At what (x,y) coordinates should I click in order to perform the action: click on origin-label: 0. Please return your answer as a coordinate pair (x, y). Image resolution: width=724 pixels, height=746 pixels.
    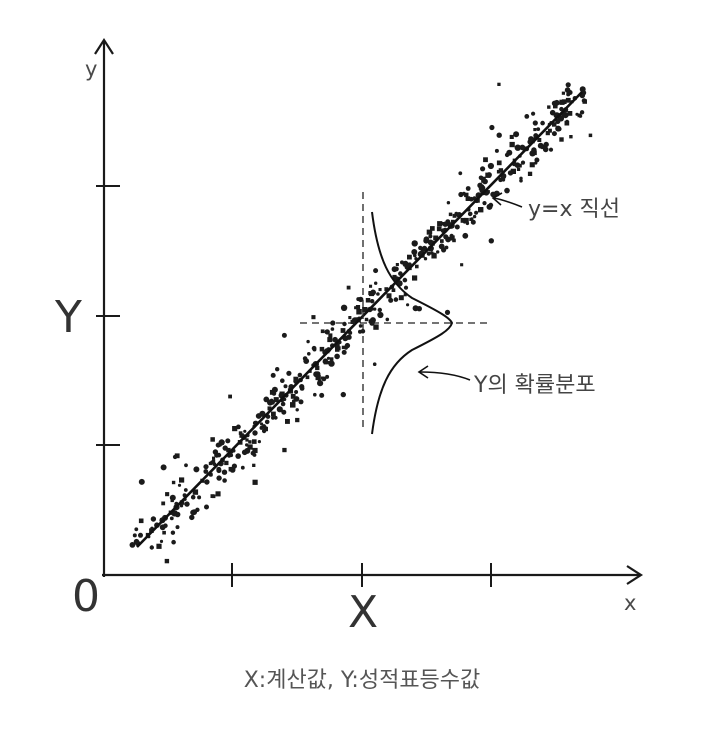
    Looking at the image, I should click on (86, 596).